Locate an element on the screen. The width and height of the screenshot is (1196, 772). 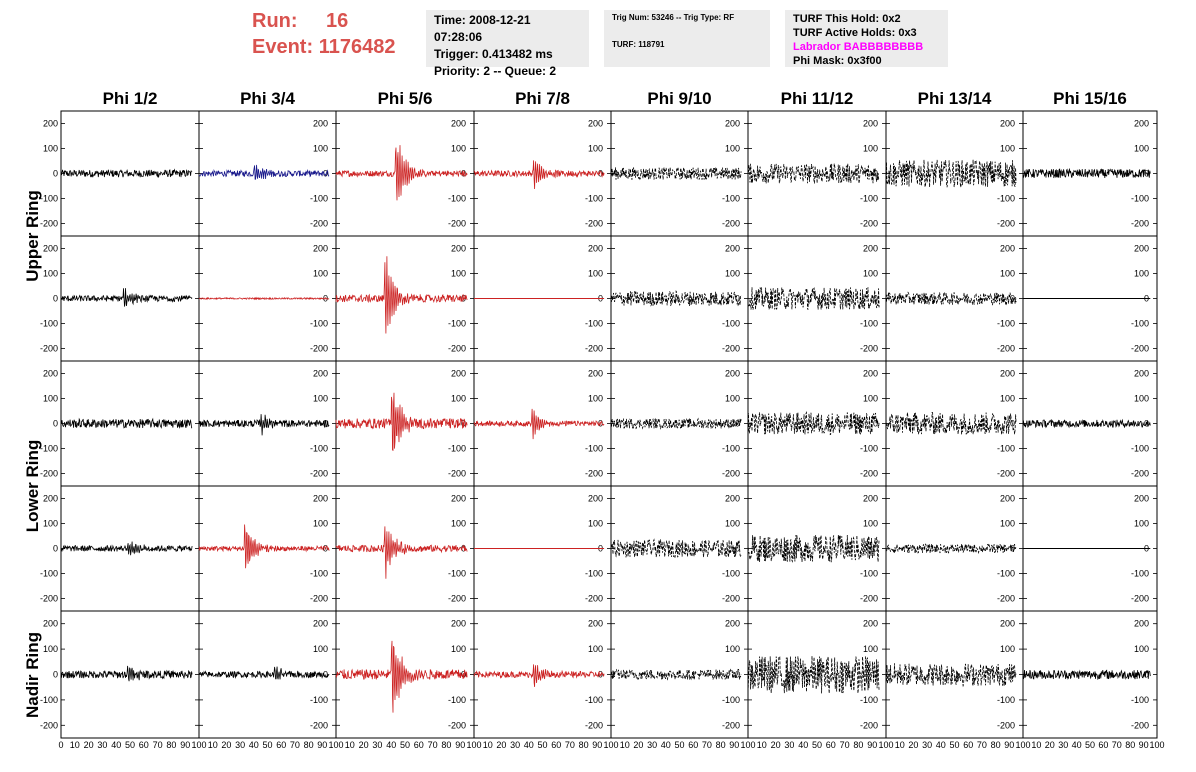
x-tick-label: 40 is located at coordinates (666, 745).